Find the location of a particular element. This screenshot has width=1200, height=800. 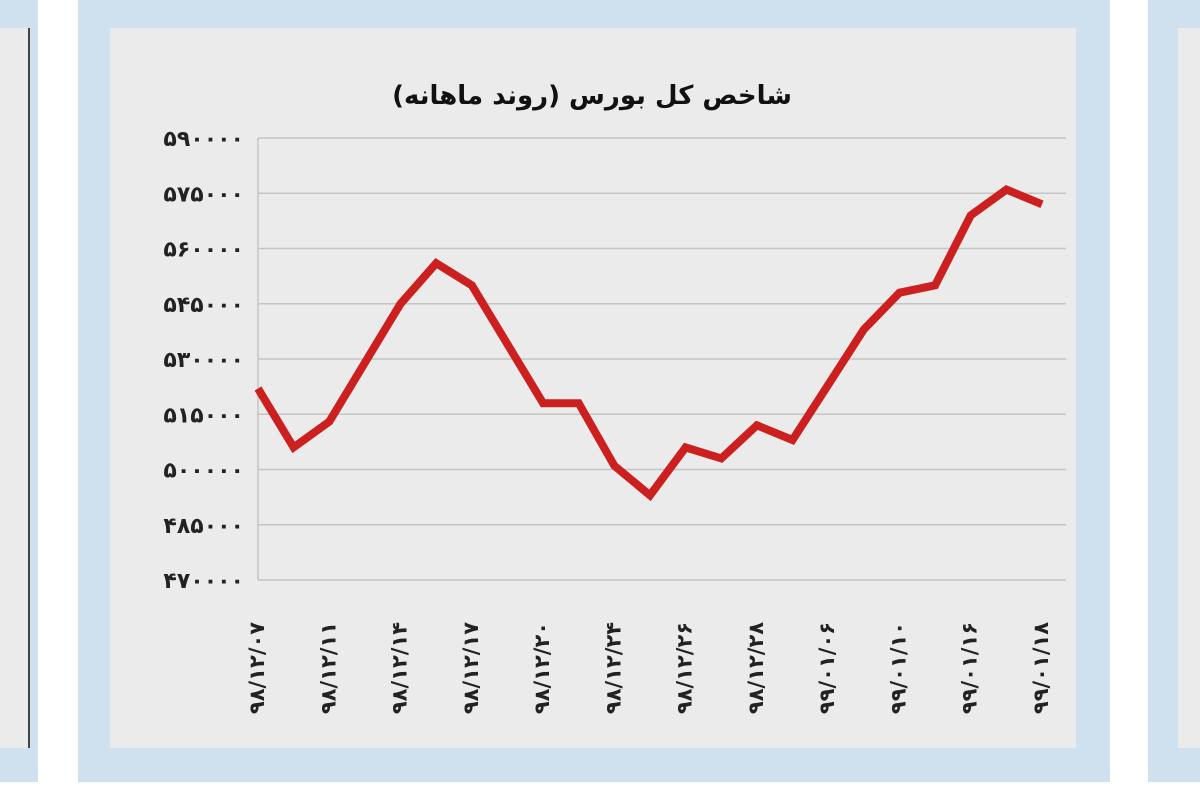

right-panel is located at coordinates (1189, 388).